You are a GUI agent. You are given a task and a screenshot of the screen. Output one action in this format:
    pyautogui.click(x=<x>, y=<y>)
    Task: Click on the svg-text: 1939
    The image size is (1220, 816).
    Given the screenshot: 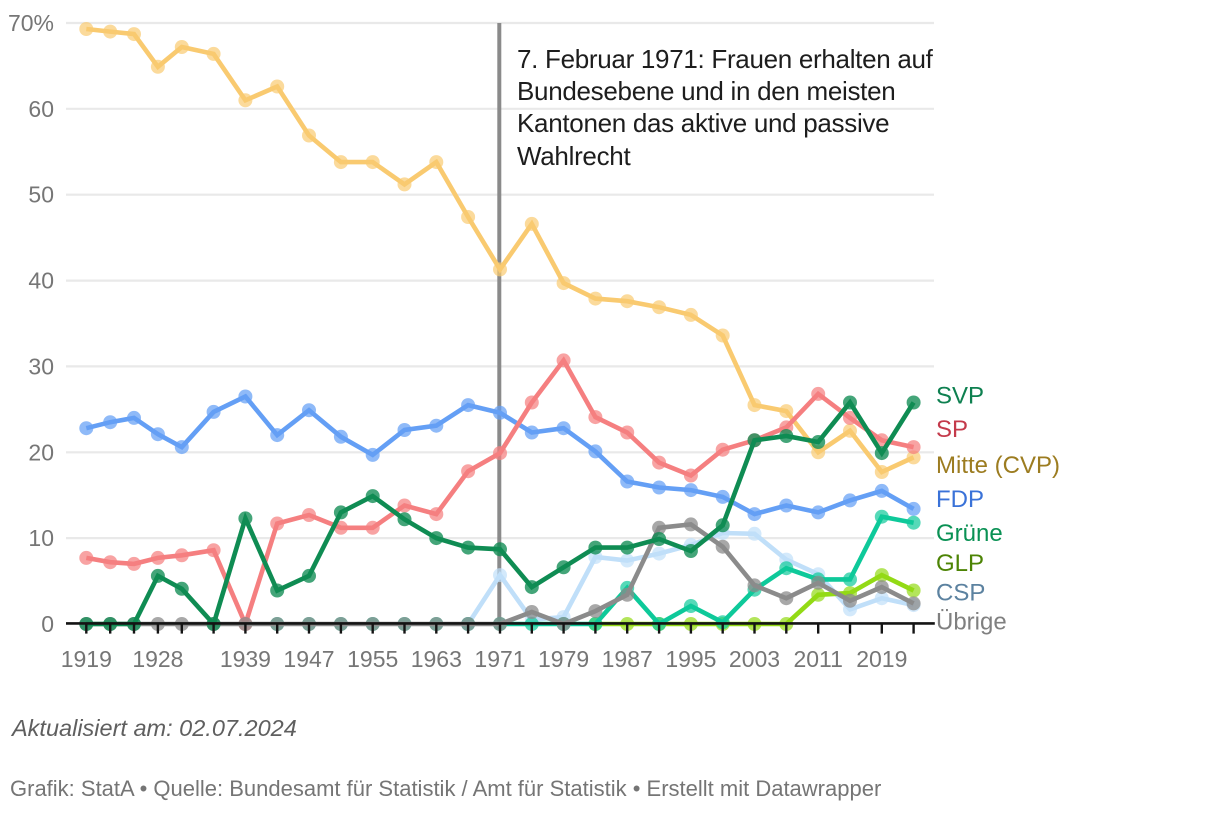 What is the action you would take?
    pyautogui.click(x=245, y=659)
    